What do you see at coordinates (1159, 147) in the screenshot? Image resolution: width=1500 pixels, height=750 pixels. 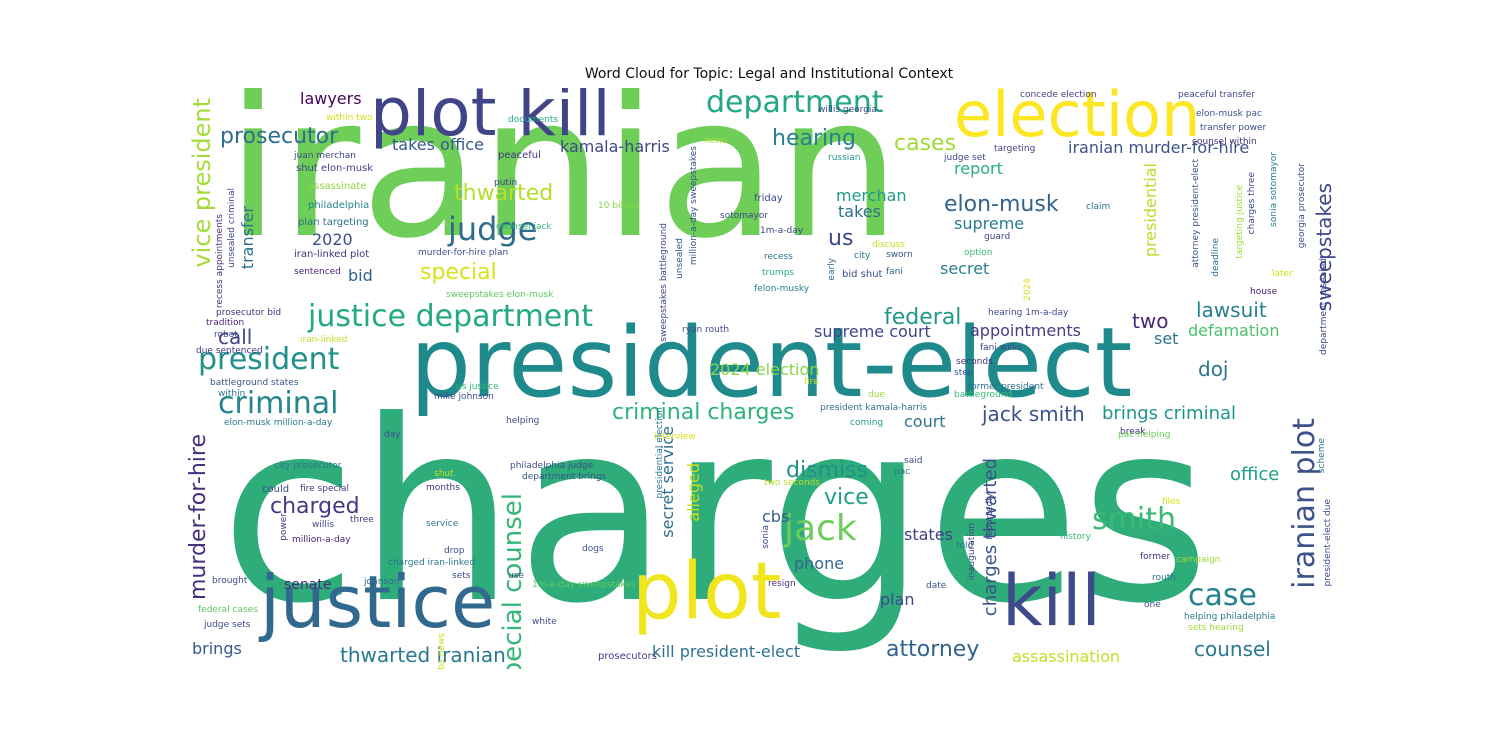 I see `word-iranian-murder-for-hire: iranian murder-for-hire` at bounding box center [1159, 147].